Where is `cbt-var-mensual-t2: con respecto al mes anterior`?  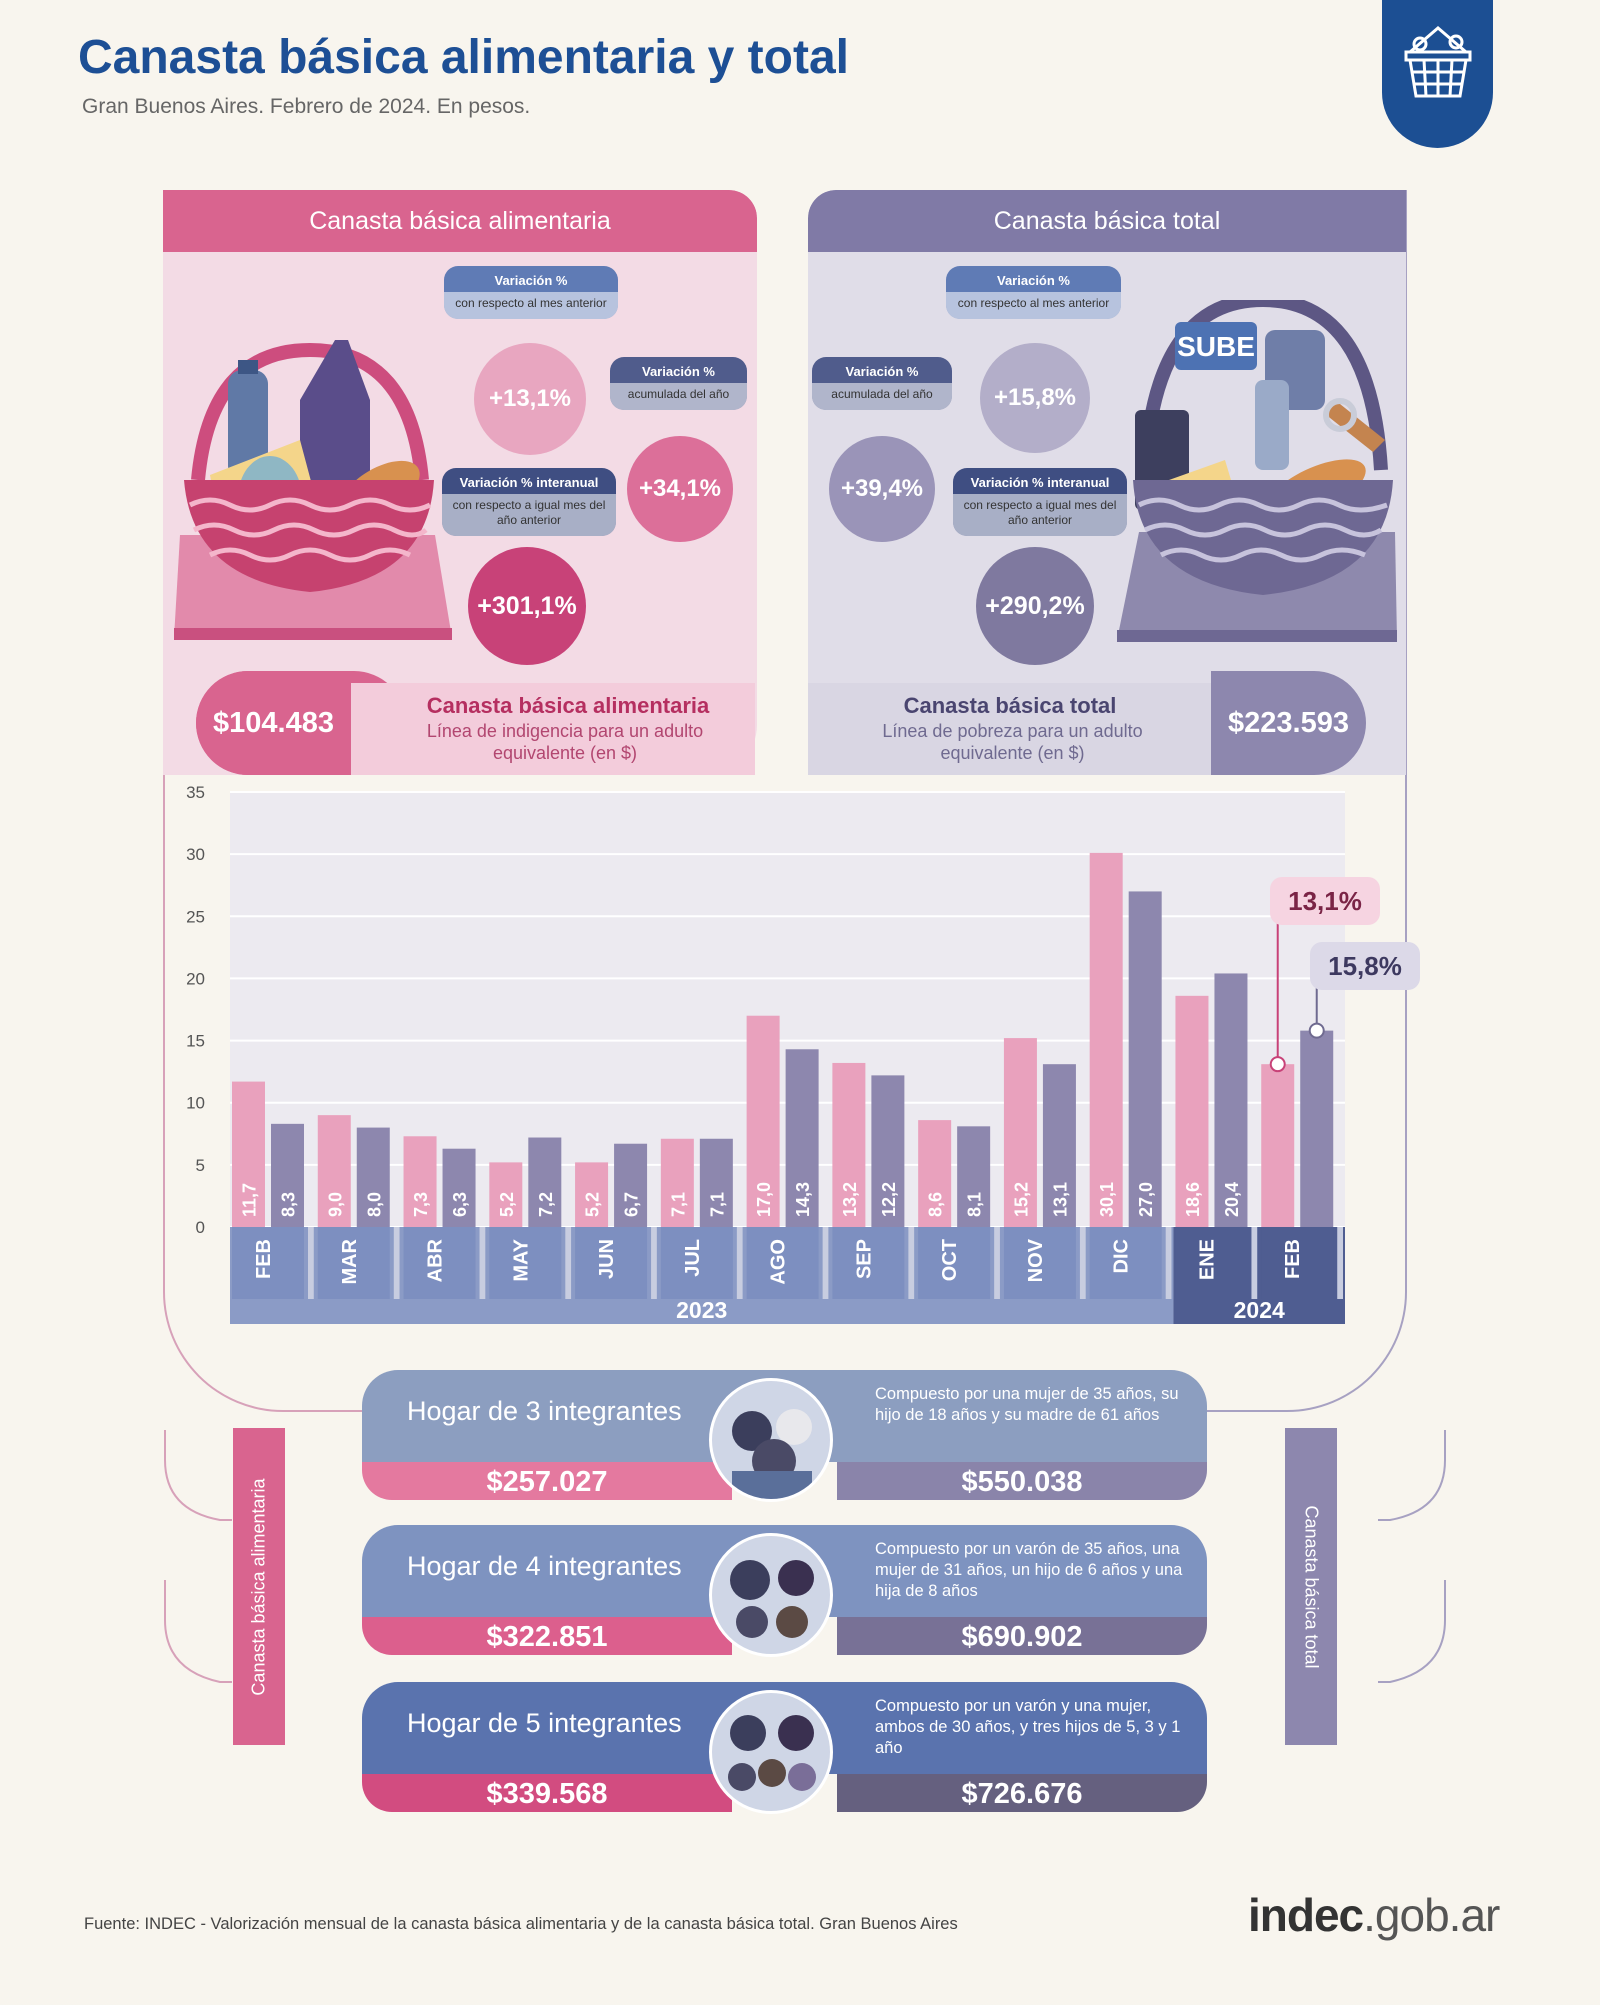
cbt-var-mensual-t2: con respecto al mes anterior is located at coordinates (1033, 305).